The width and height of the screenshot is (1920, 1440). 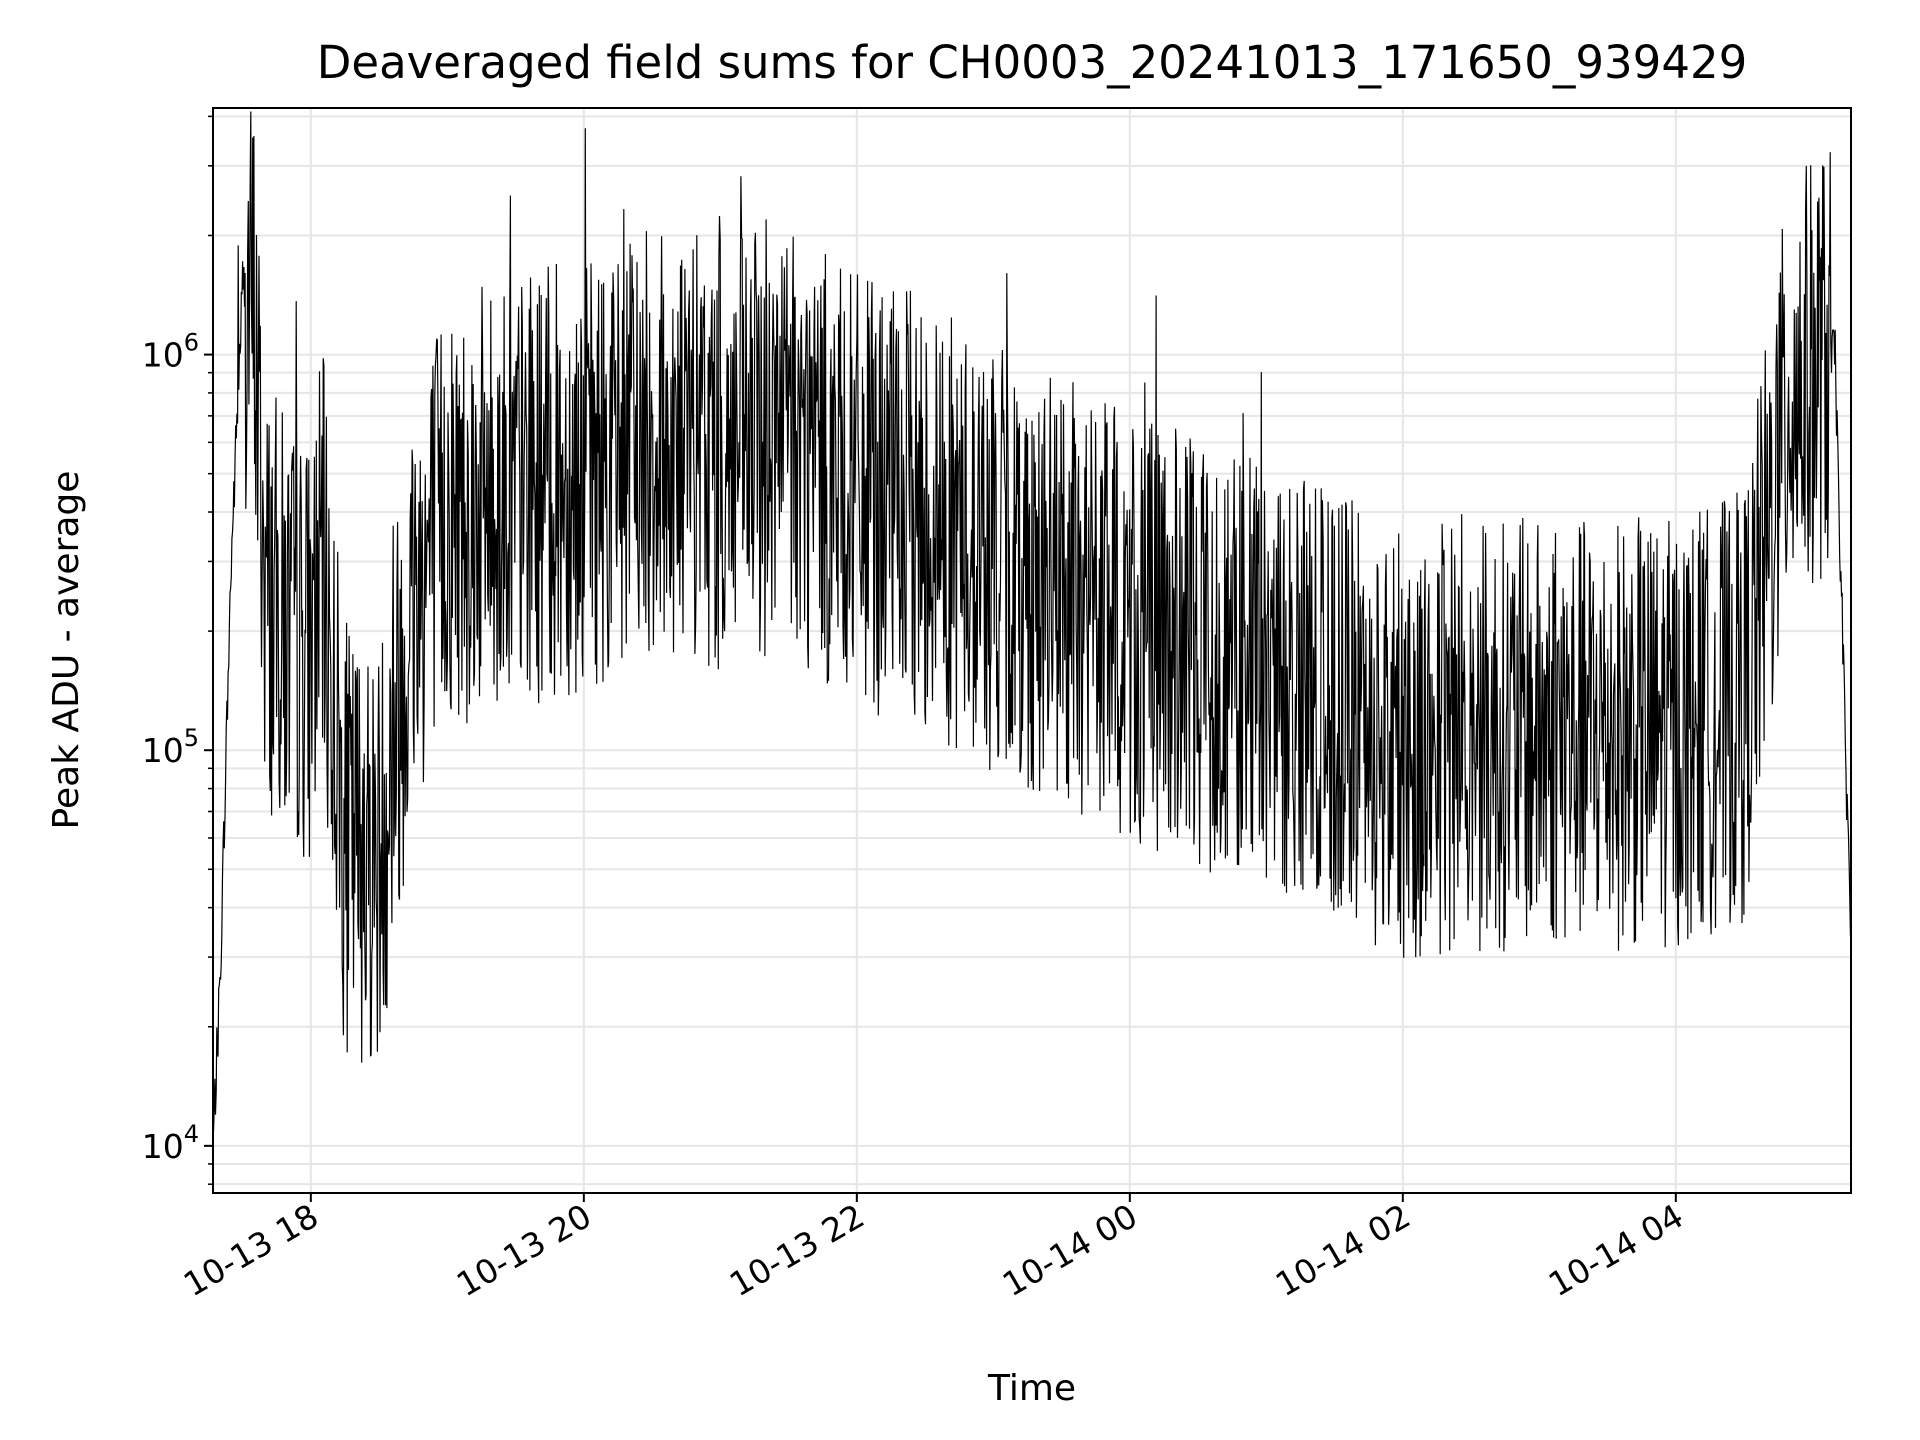 What do you see at coordinates (177, 650) in the screenshot?
I see `y-axis-ticks: 10⁴ 10⁵ 10⁶` at bounding box center [177, 650].